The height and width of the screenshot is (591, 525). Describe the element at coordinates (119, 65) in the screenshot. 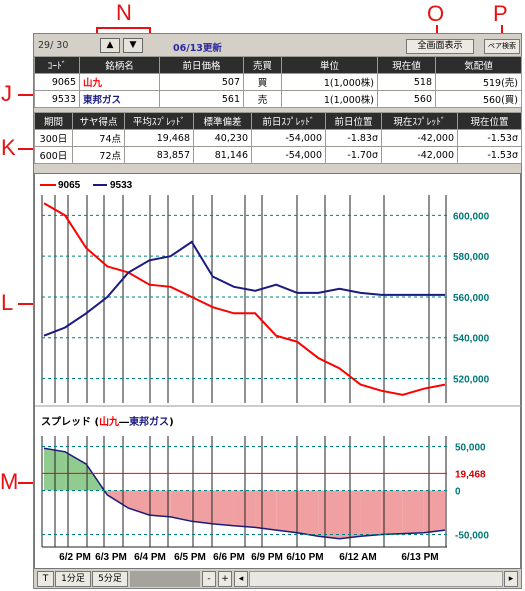

I see `col-name: 銘柄名` at that location.